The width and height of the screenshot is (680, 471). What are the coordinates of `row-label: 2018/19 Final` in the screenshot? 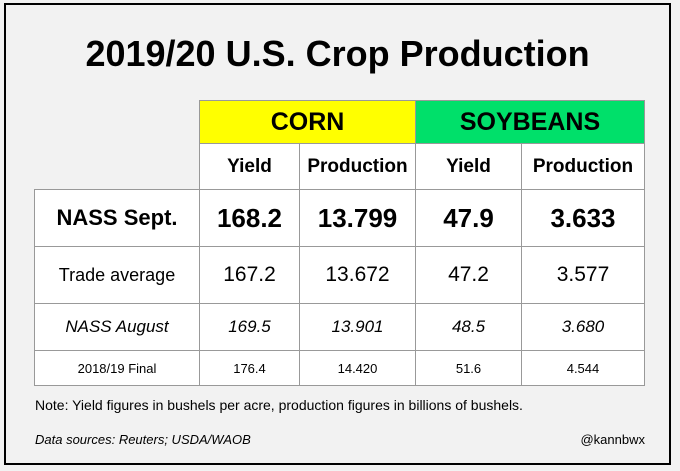 It's located at (117, 368).